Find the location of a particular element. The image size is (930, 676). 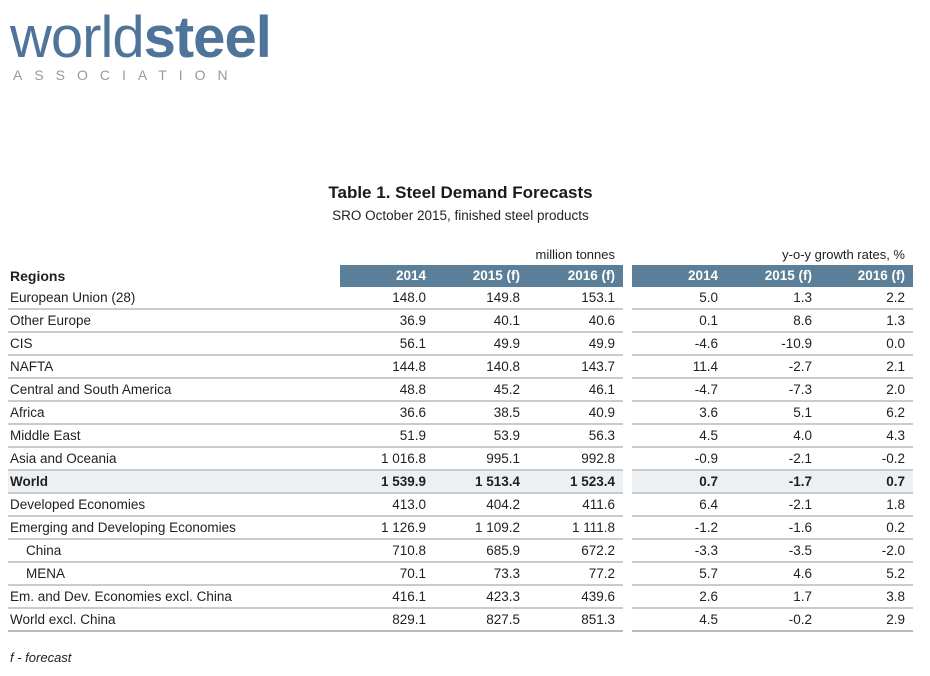

tonnes-cell: 404.2 is located at coordinates (481, 505).